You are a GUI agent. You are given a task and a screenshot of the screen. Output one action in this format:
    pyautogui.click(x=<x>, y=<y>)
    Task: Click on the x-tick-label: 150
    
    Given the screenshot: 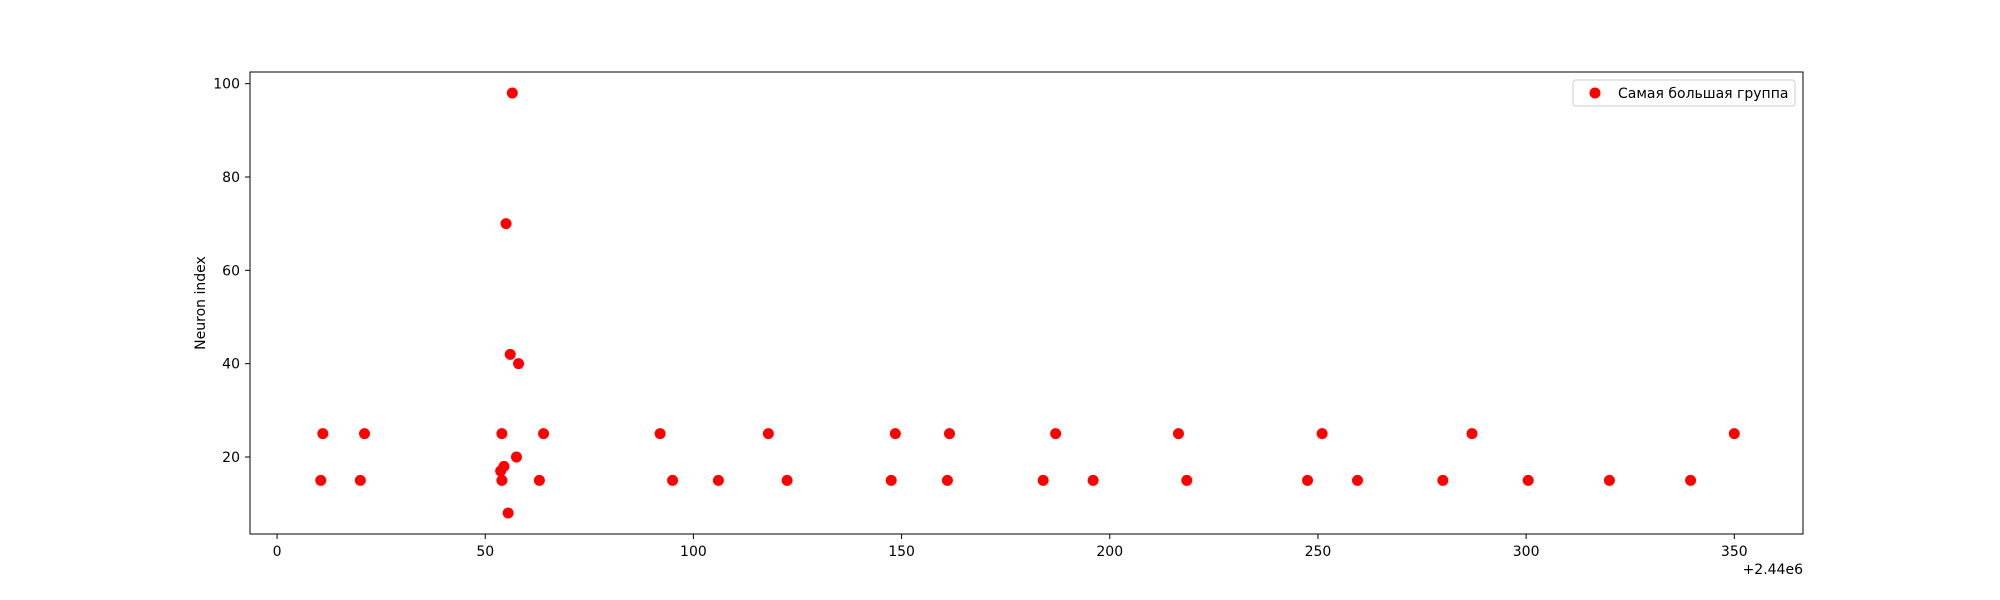 What is the action you would take?
    pyautogui.click(x=901, y=552)
    